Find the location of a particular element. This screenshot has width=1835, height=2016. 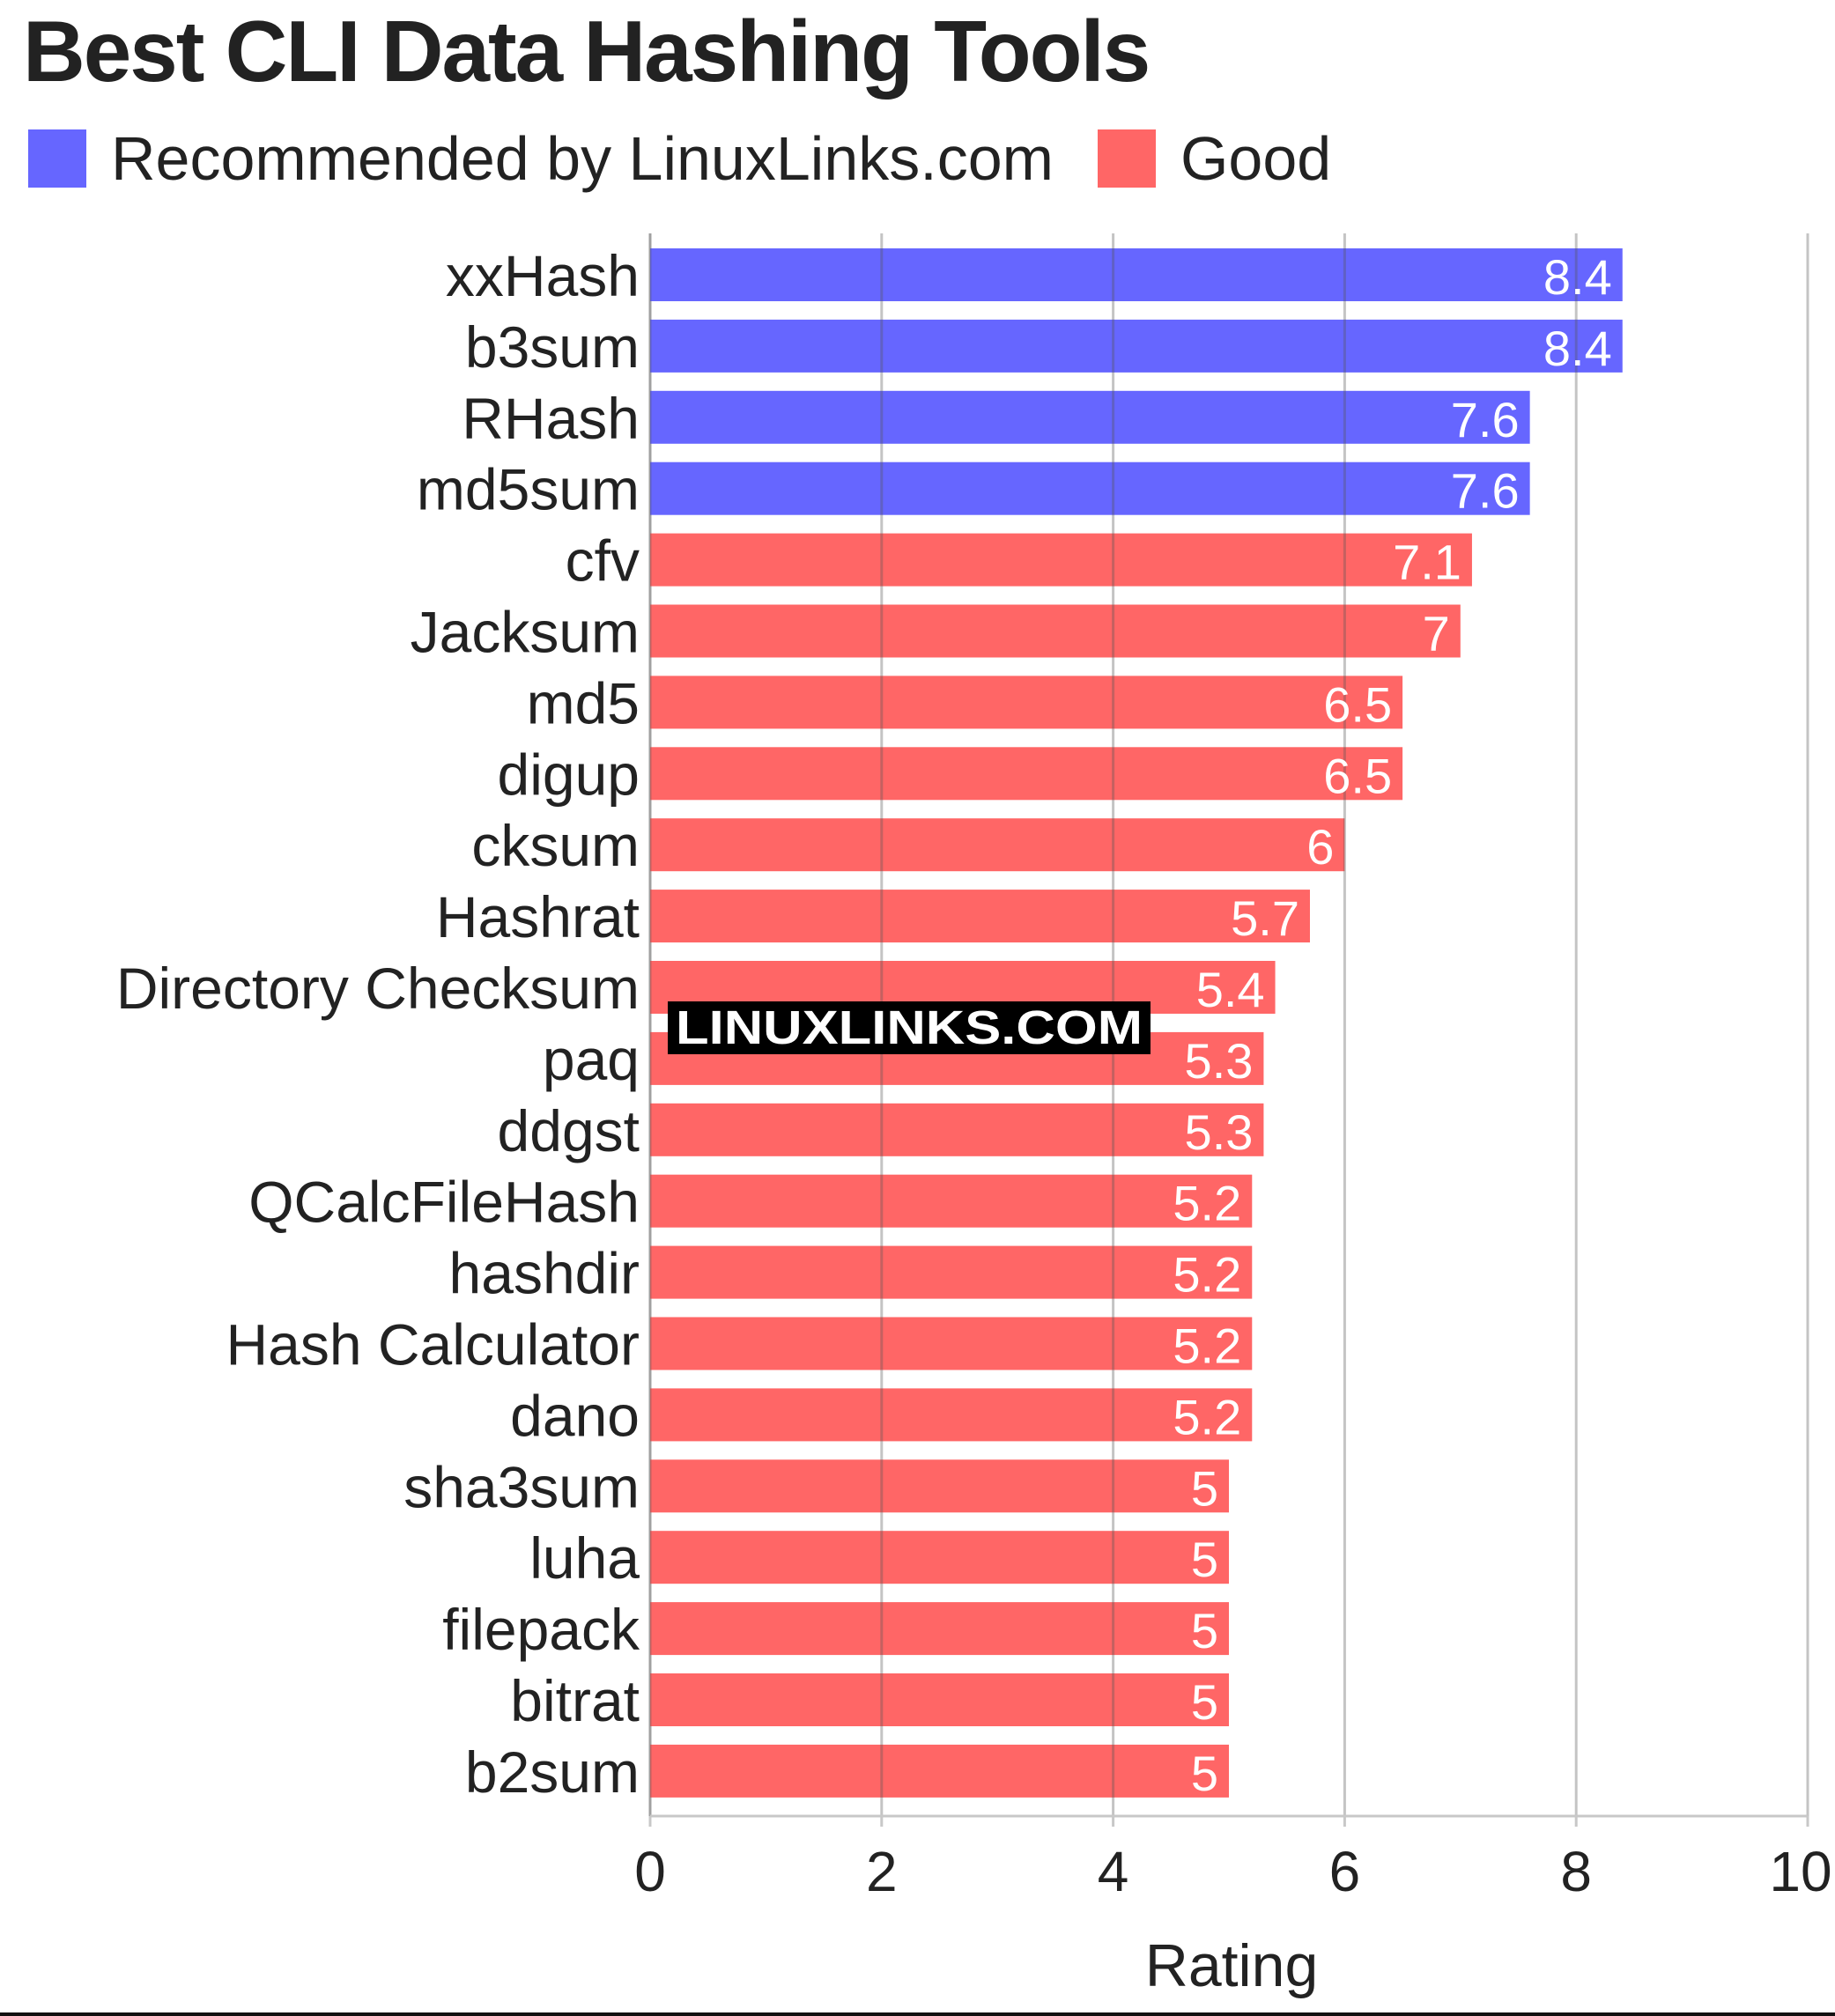

watermark-text: LINUXLINKS.COM is located at coordinates (910, 1027).